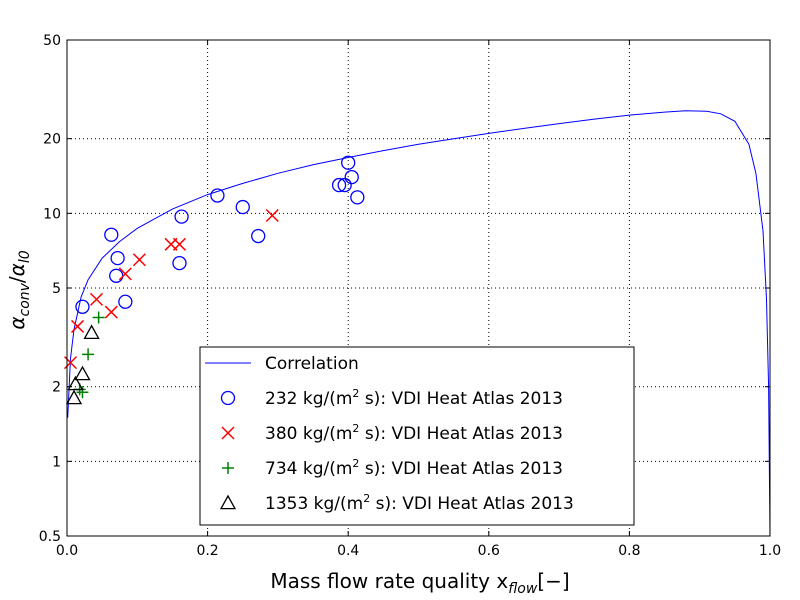  I want to click on y-tick-label: 0.5, so click(50, 537).